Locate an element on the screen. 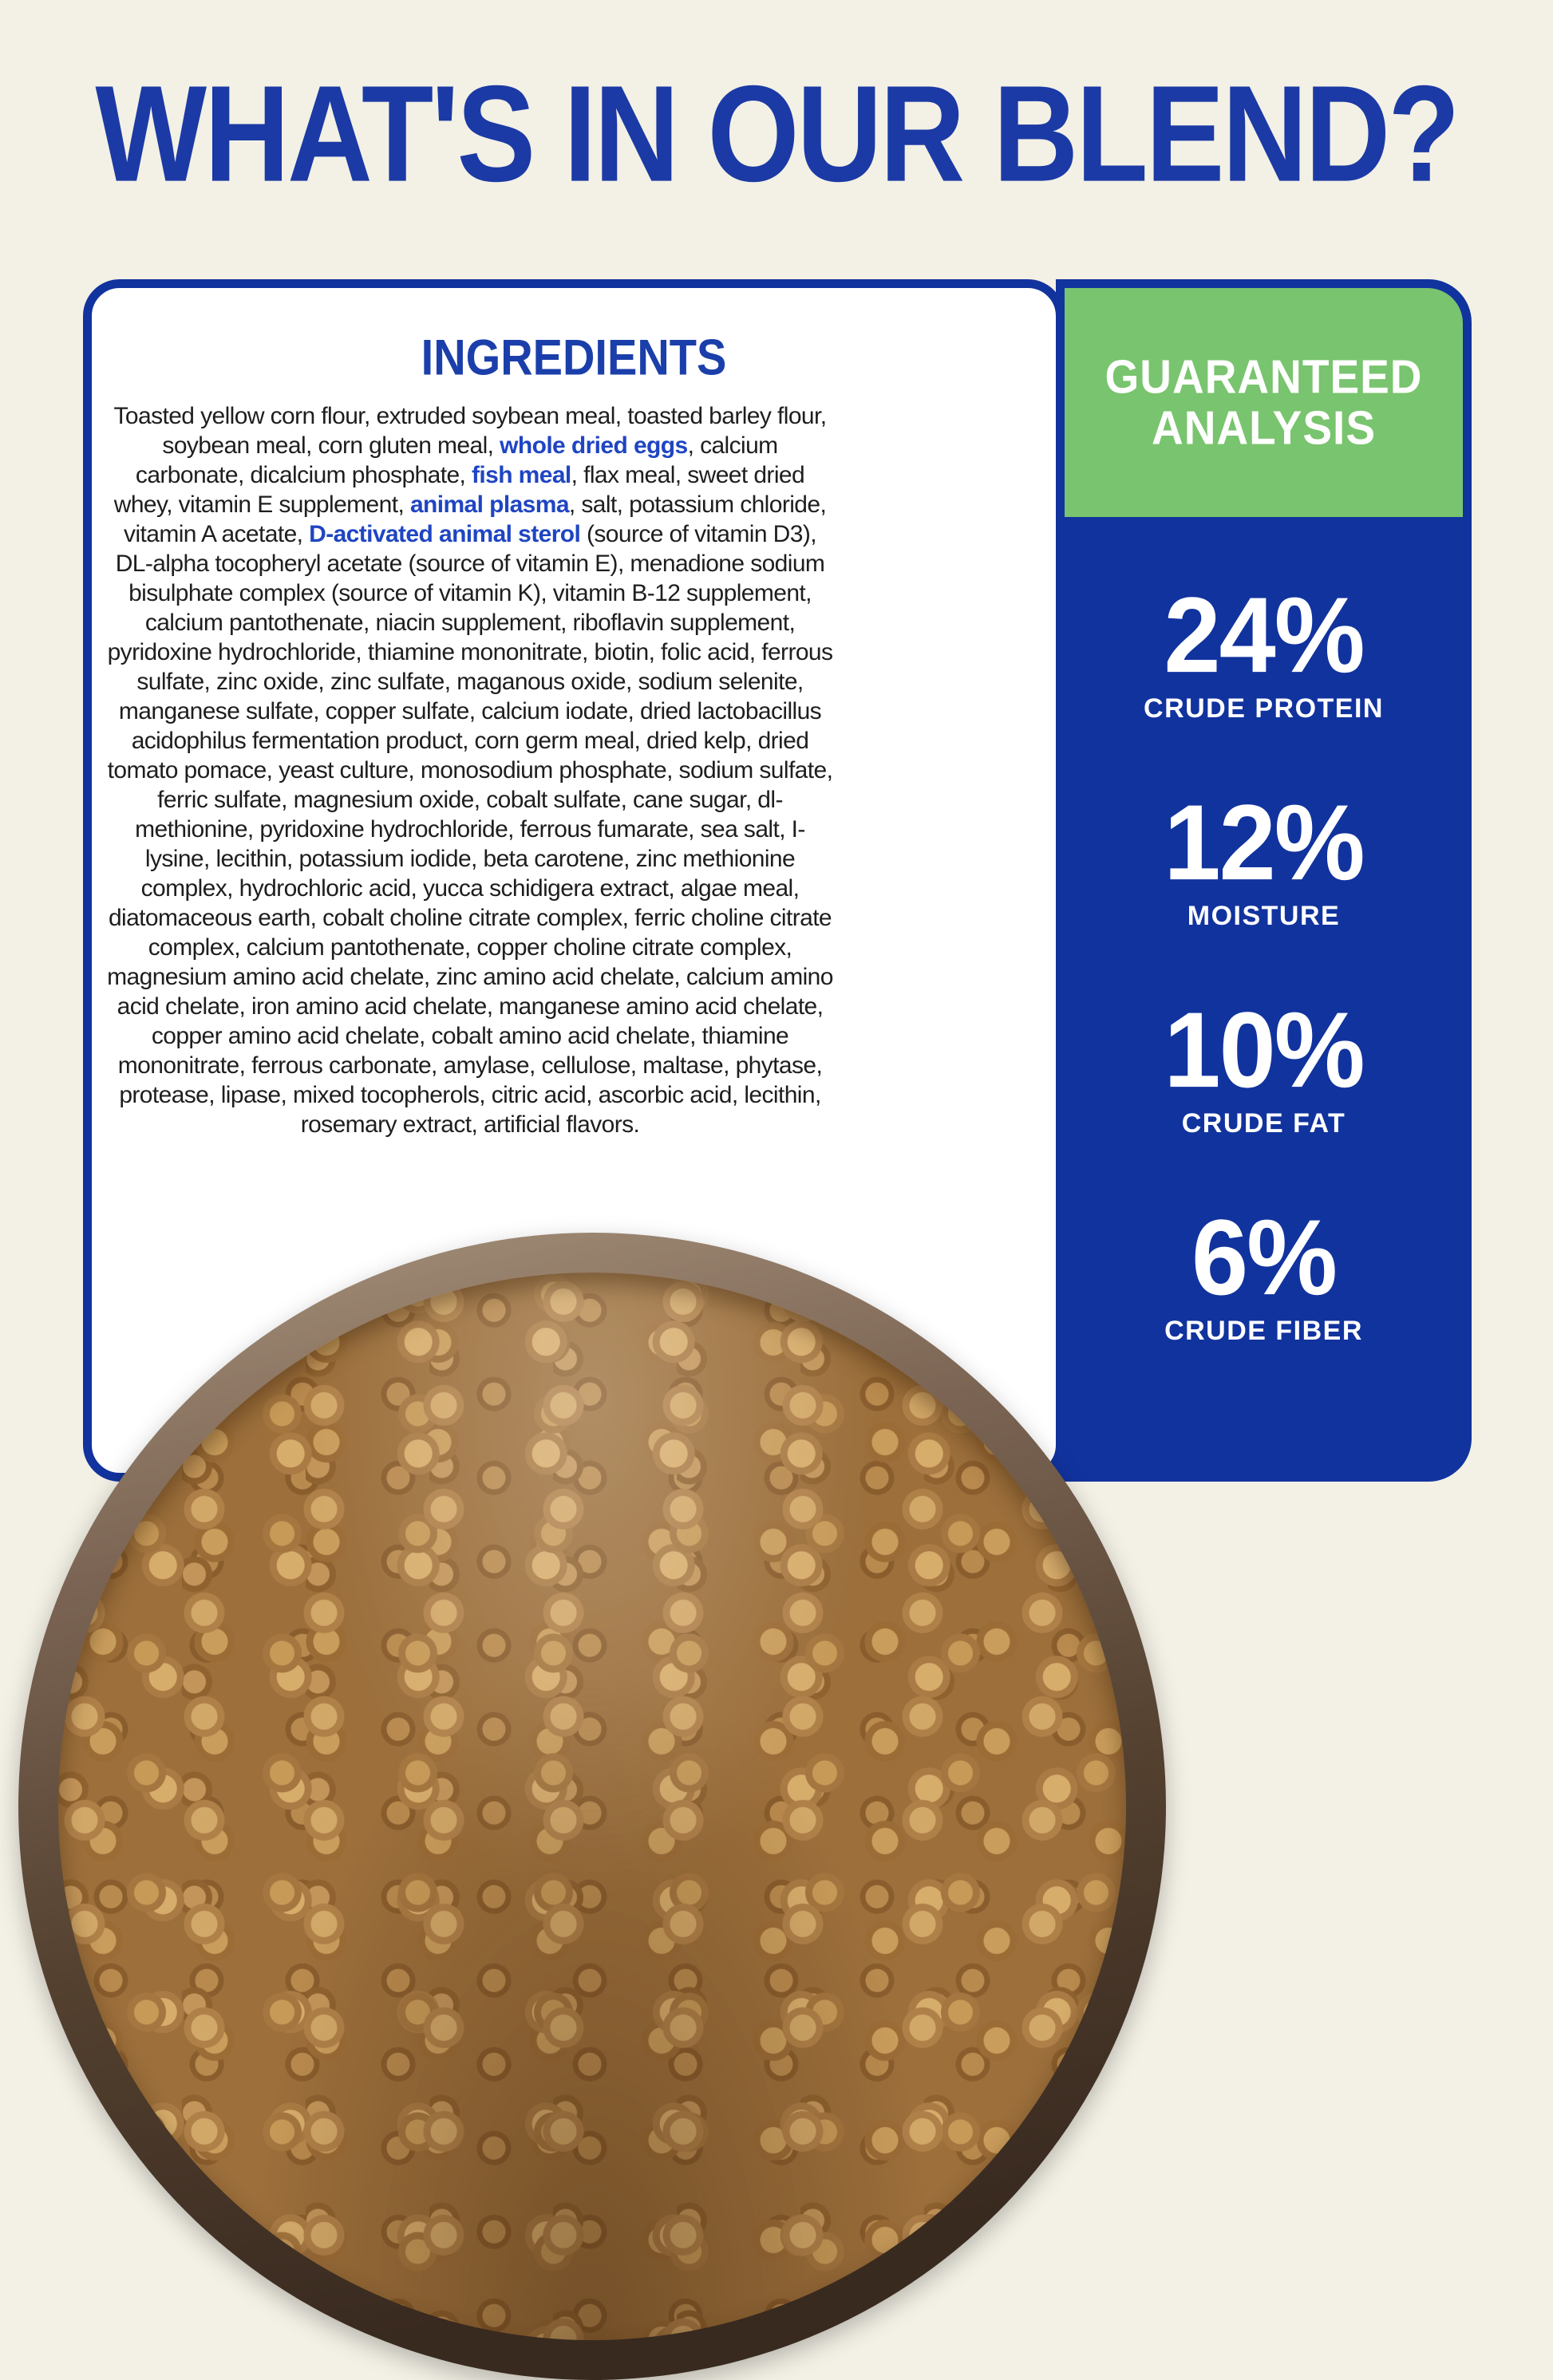  ingredients-highlight-animal-plasma: animal plasma is located at coordinates (489, 504).